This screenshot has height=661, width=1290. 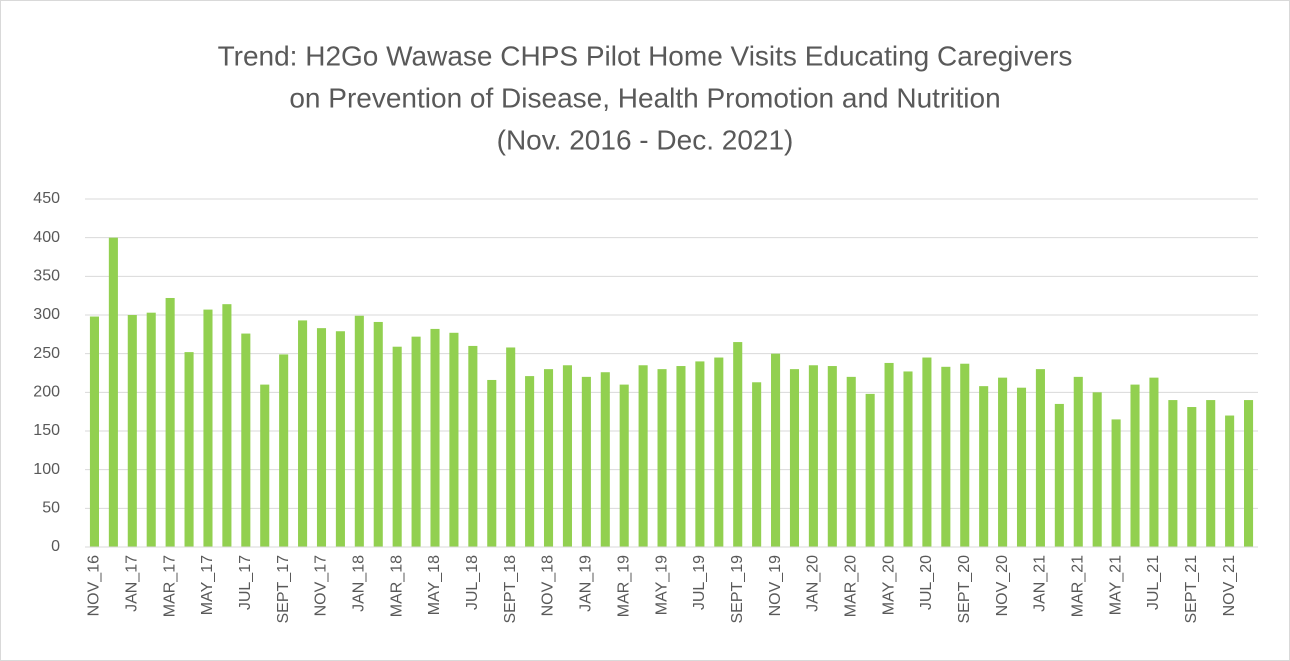 What do you see at coordinates (1077, 586) in the screenshot?
I see `x-tick-label: MAR_21` at bounding box center [1077, 586].